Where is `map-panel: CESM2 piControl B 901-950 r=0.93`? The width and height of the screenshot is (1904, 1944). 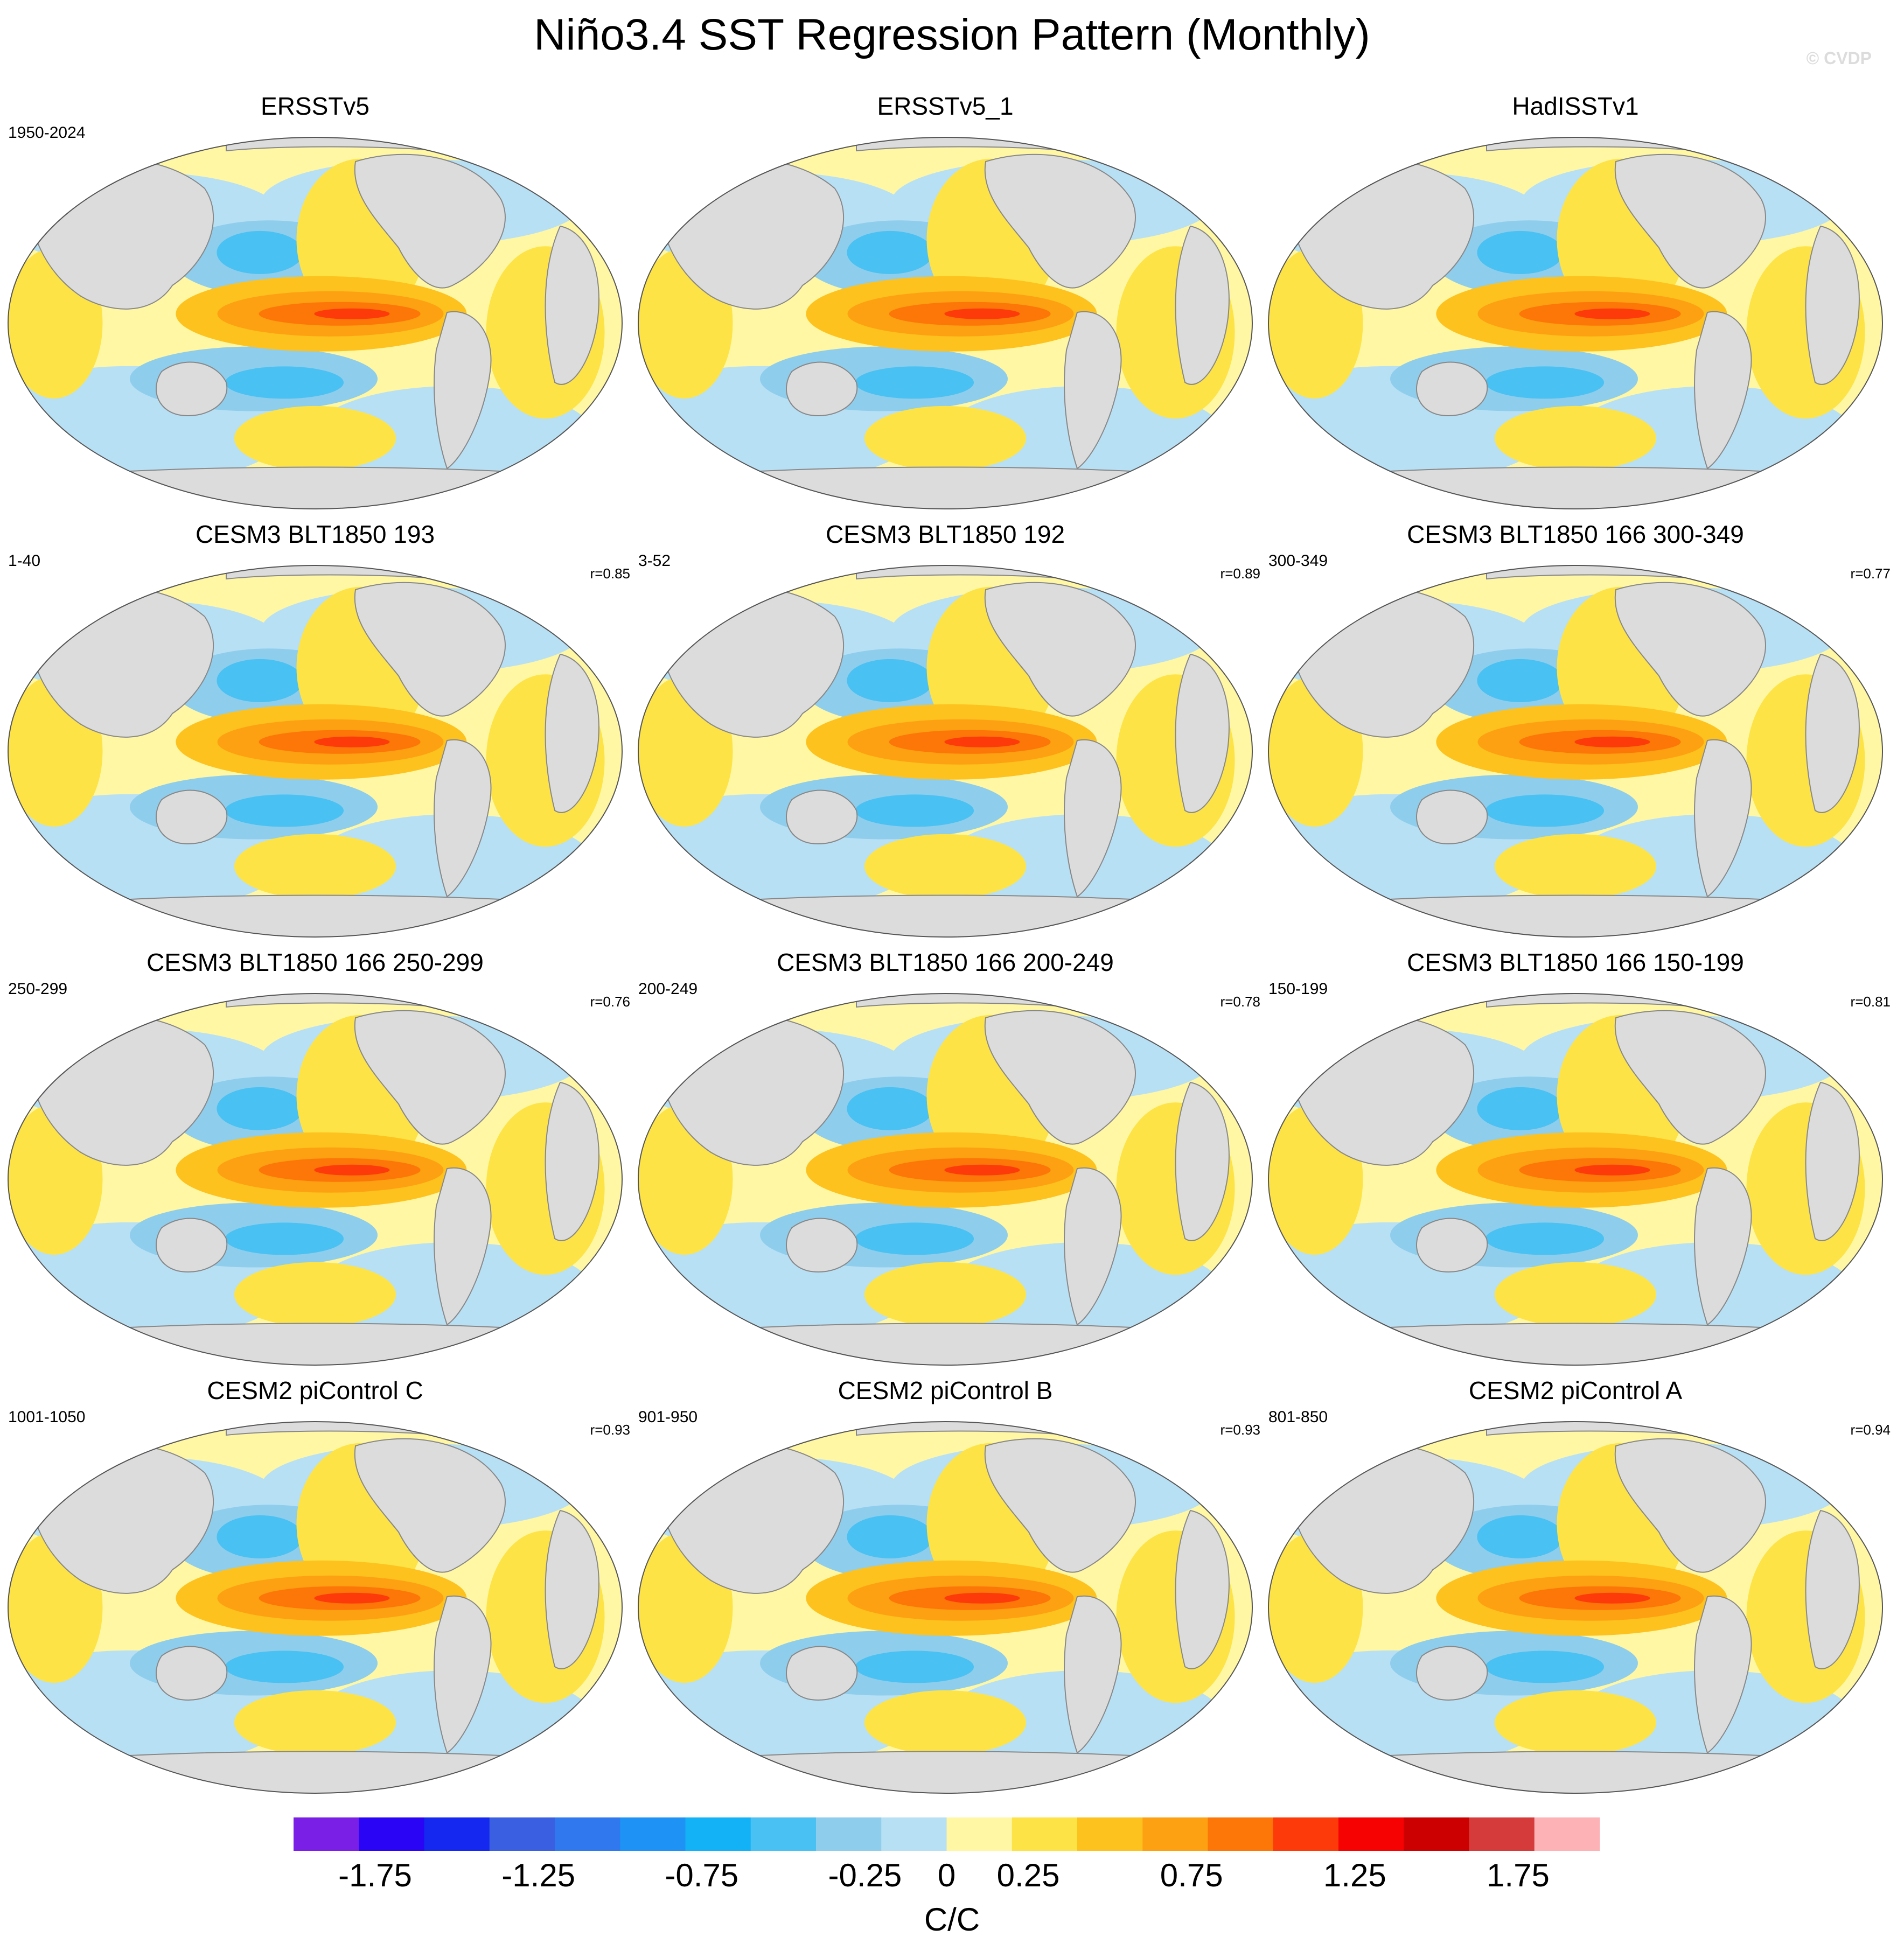 map-panel: CESM2 piControl B 901-950 r=0.93 is located at coordinates (945, 1592).